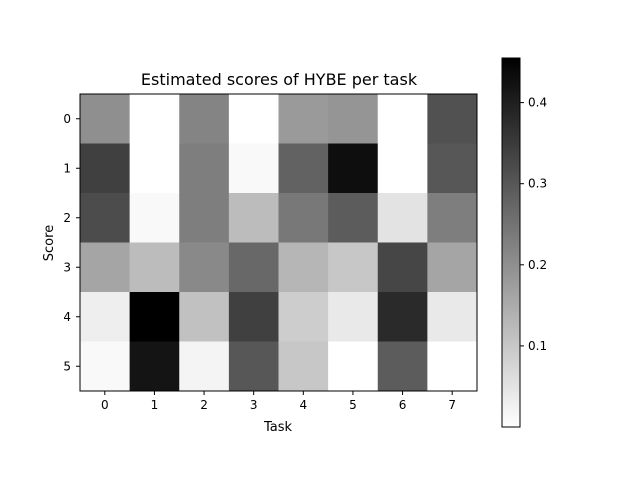 This screenshot has height=480, width=640. Describe the element at coordinates (67, 218) in the screenshot. I see `y-tick-label: 2` at that location.